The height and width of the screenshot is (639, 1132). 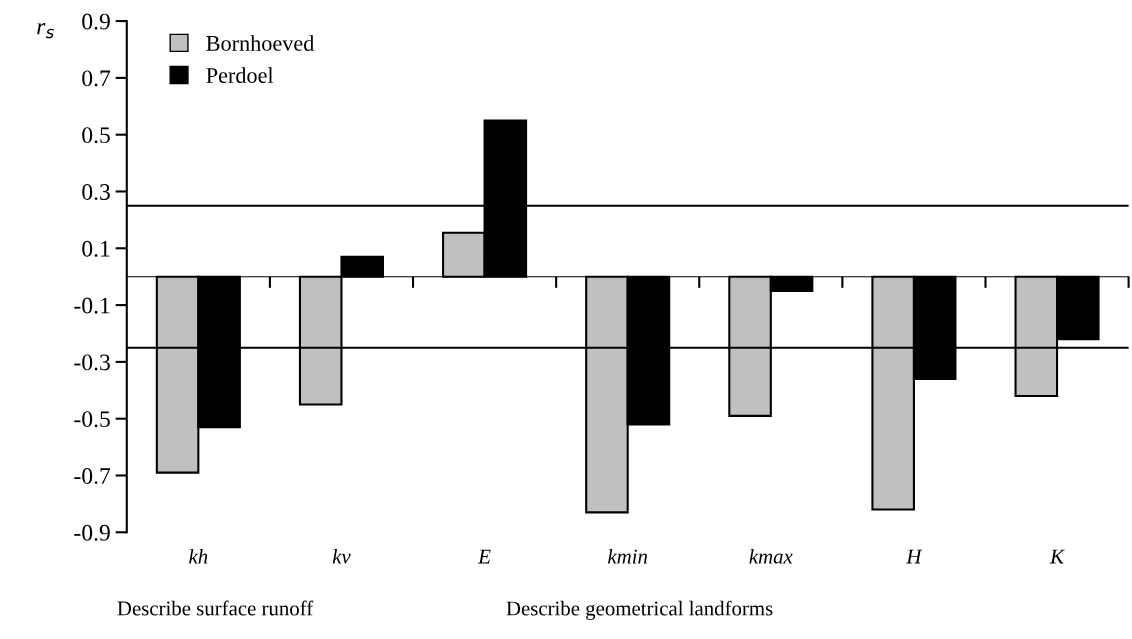 I want to click on x-tick-label: E, so click(x=484, y=556).